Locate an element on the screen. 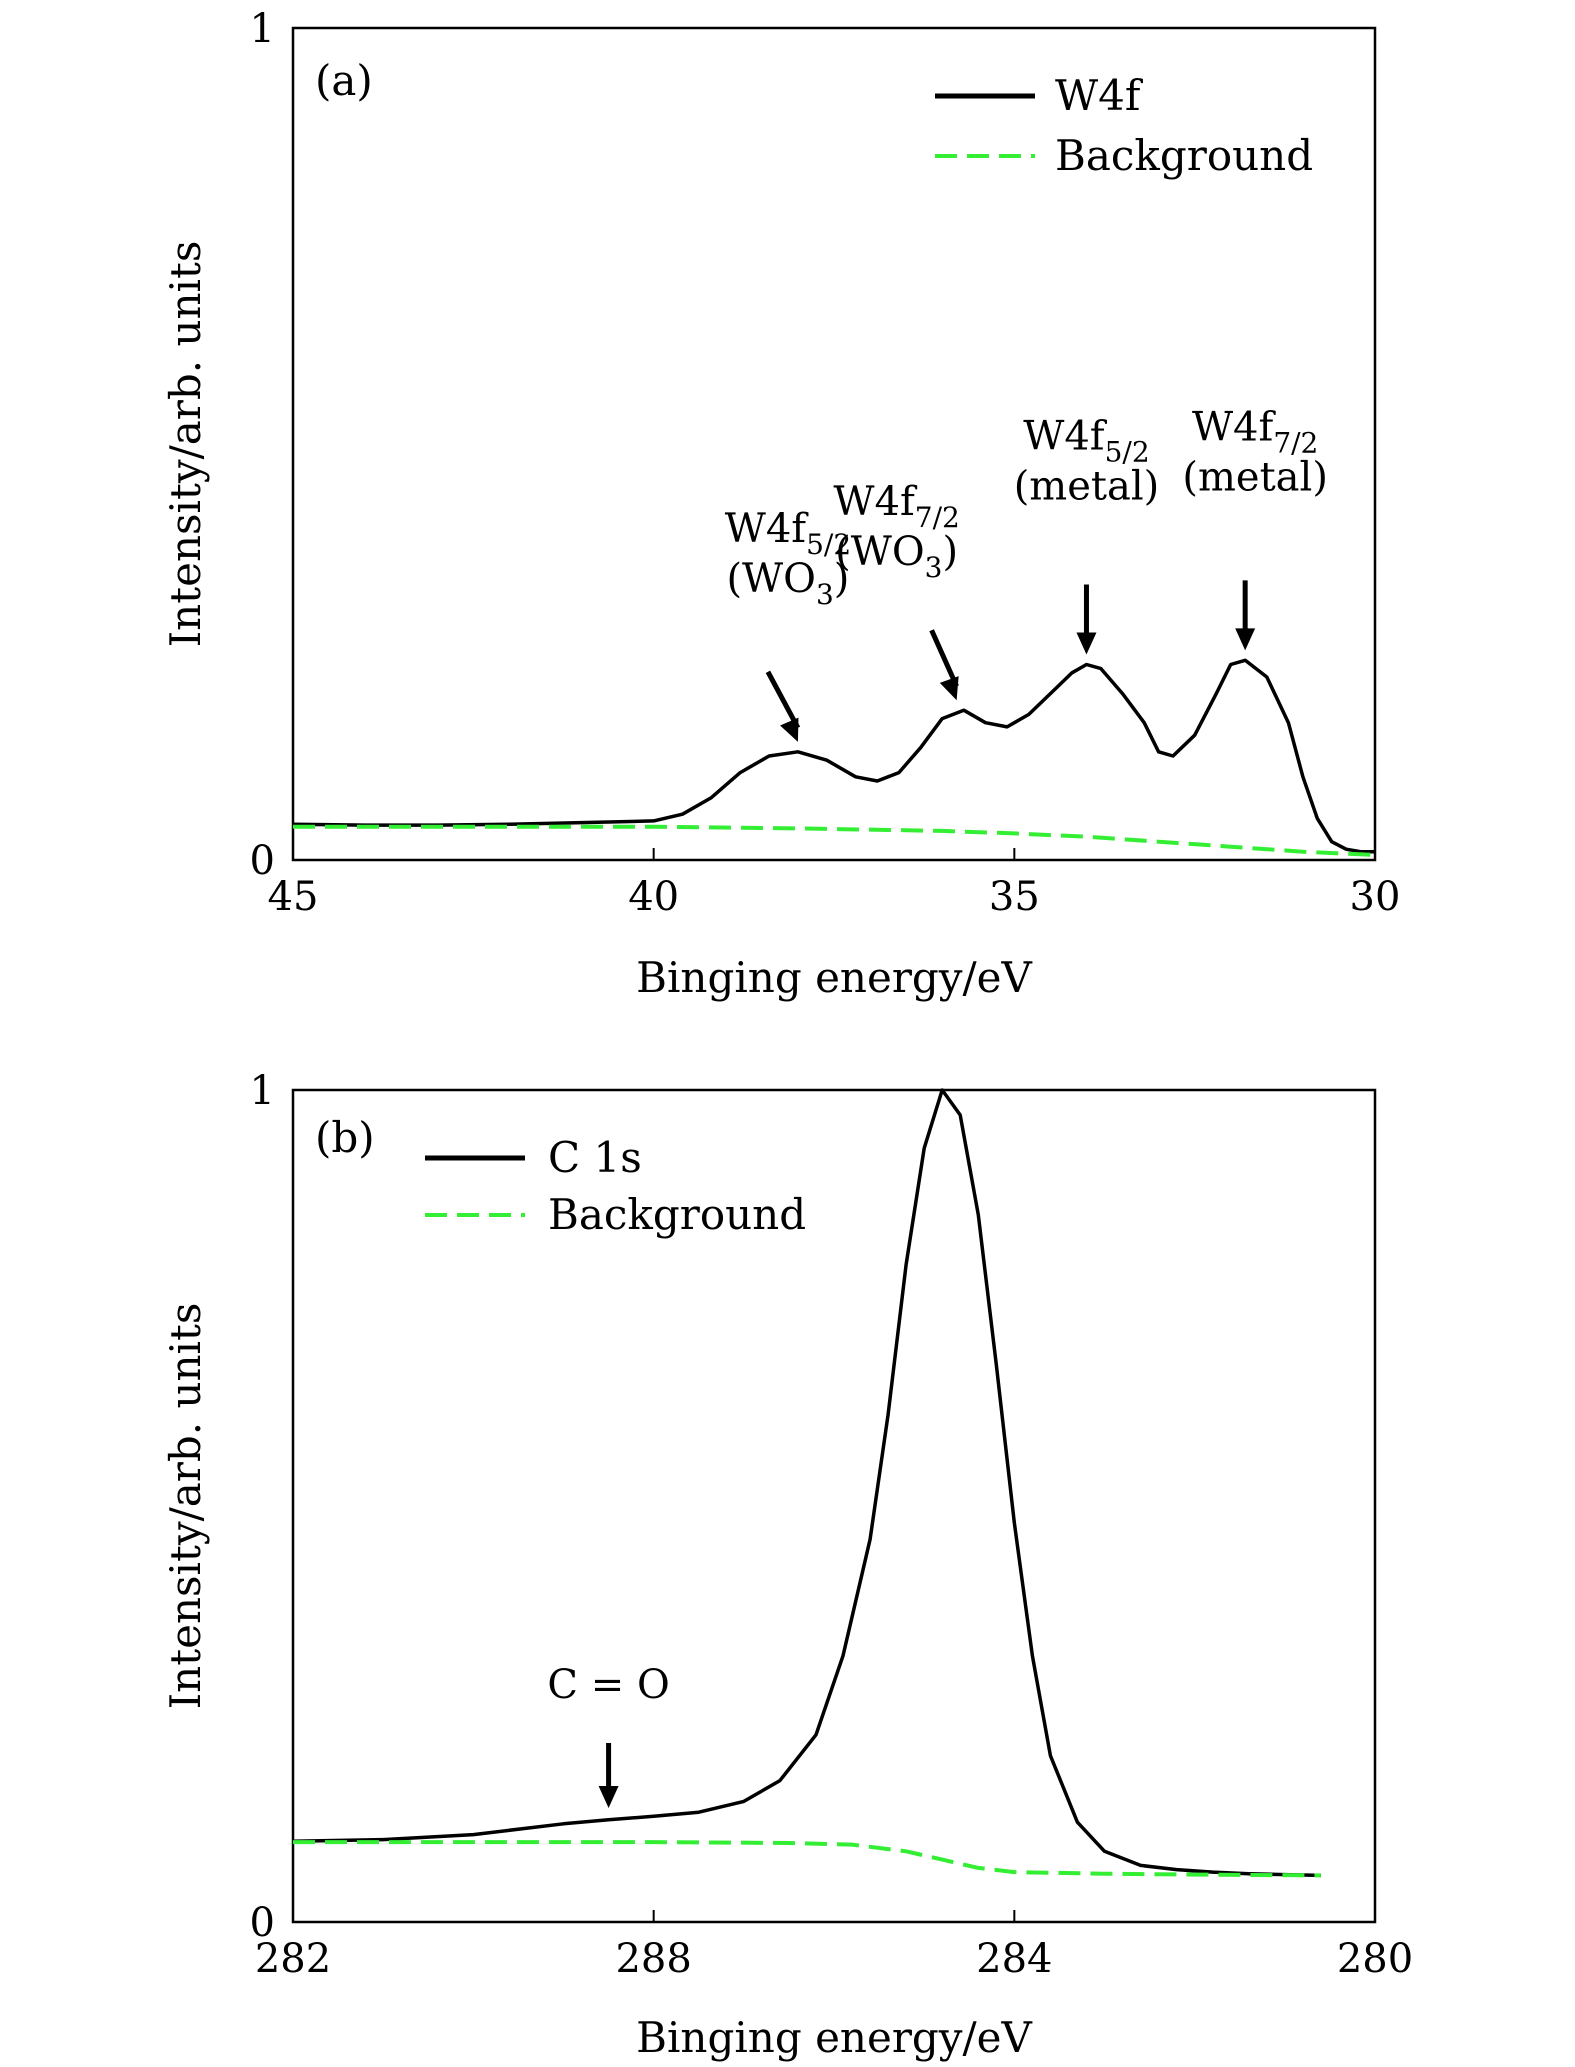 Image resolution: width=1575 pixels, height=2067 pixels. legend-label-c1s: C 1s is located at coordinates (595, 1157).